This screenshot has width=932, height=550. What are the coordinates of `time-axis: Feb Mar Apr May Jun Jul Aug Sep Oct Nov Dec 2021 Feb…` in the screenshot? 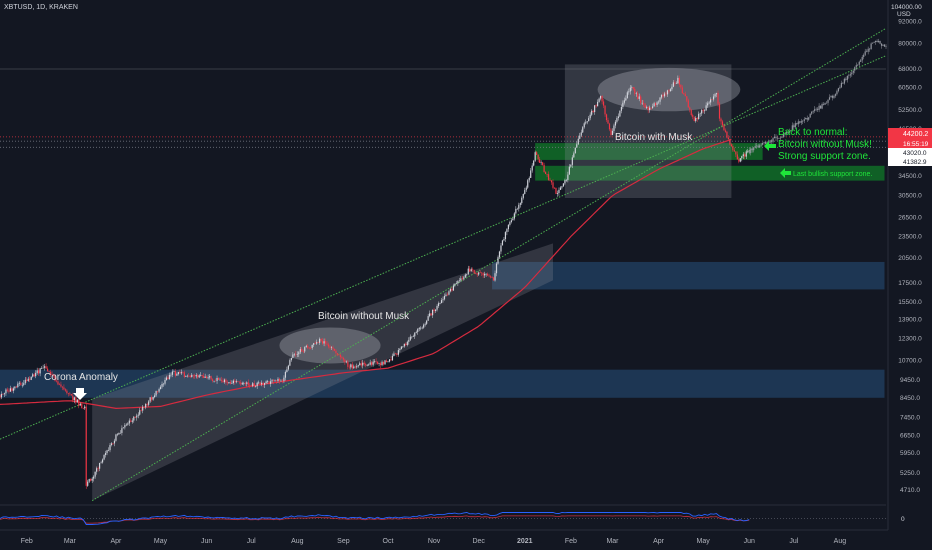 It's located at (434, 541).